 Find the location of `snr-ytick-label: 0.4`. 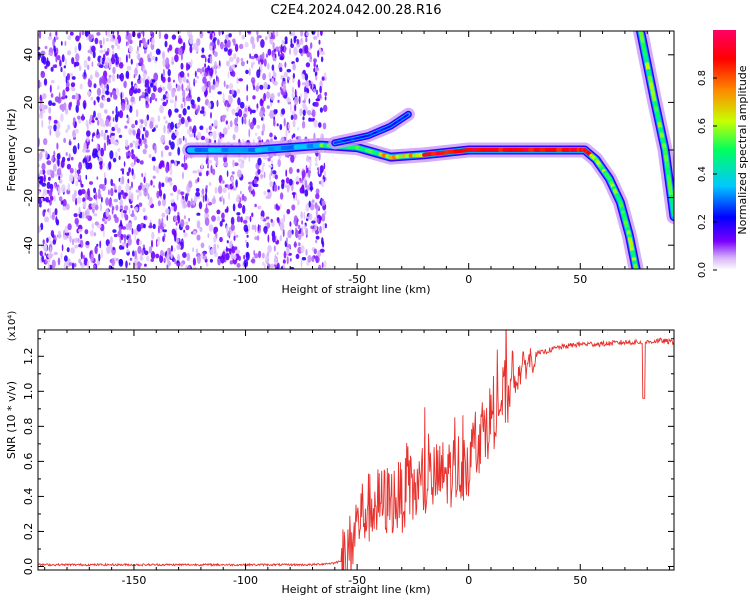

snr-ytick-label: 0.4 is located at coordinates (28, 497).